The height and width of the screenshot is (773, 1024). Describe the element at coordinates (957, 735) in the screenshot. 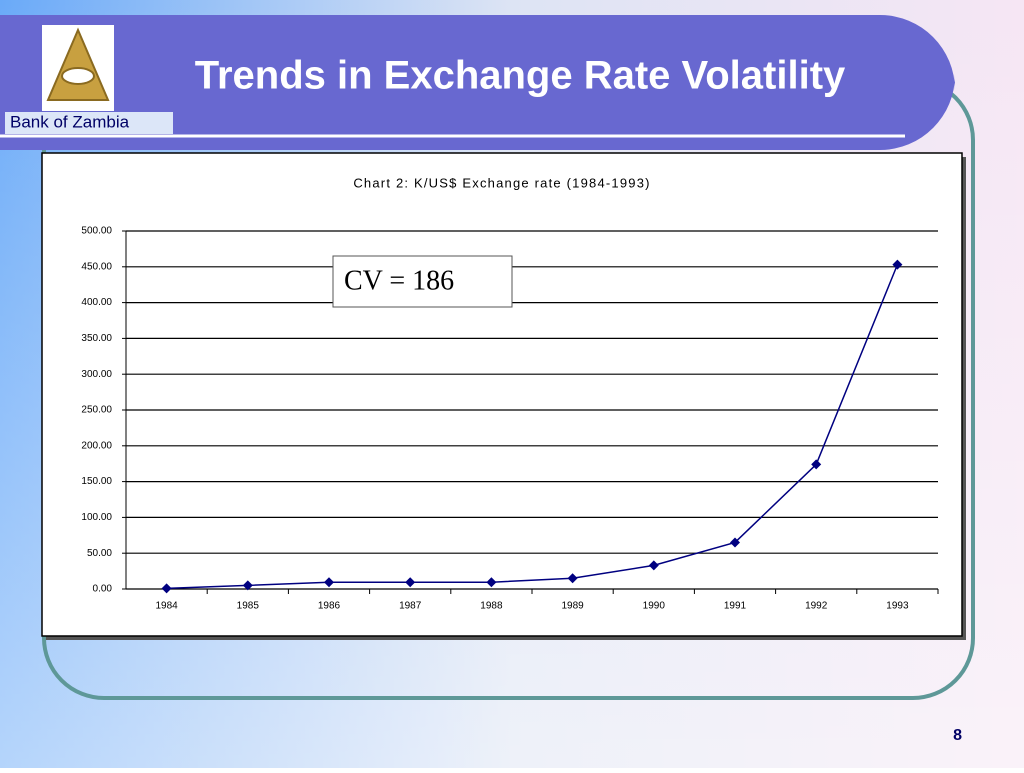

I see `page-number: 8` at that location.